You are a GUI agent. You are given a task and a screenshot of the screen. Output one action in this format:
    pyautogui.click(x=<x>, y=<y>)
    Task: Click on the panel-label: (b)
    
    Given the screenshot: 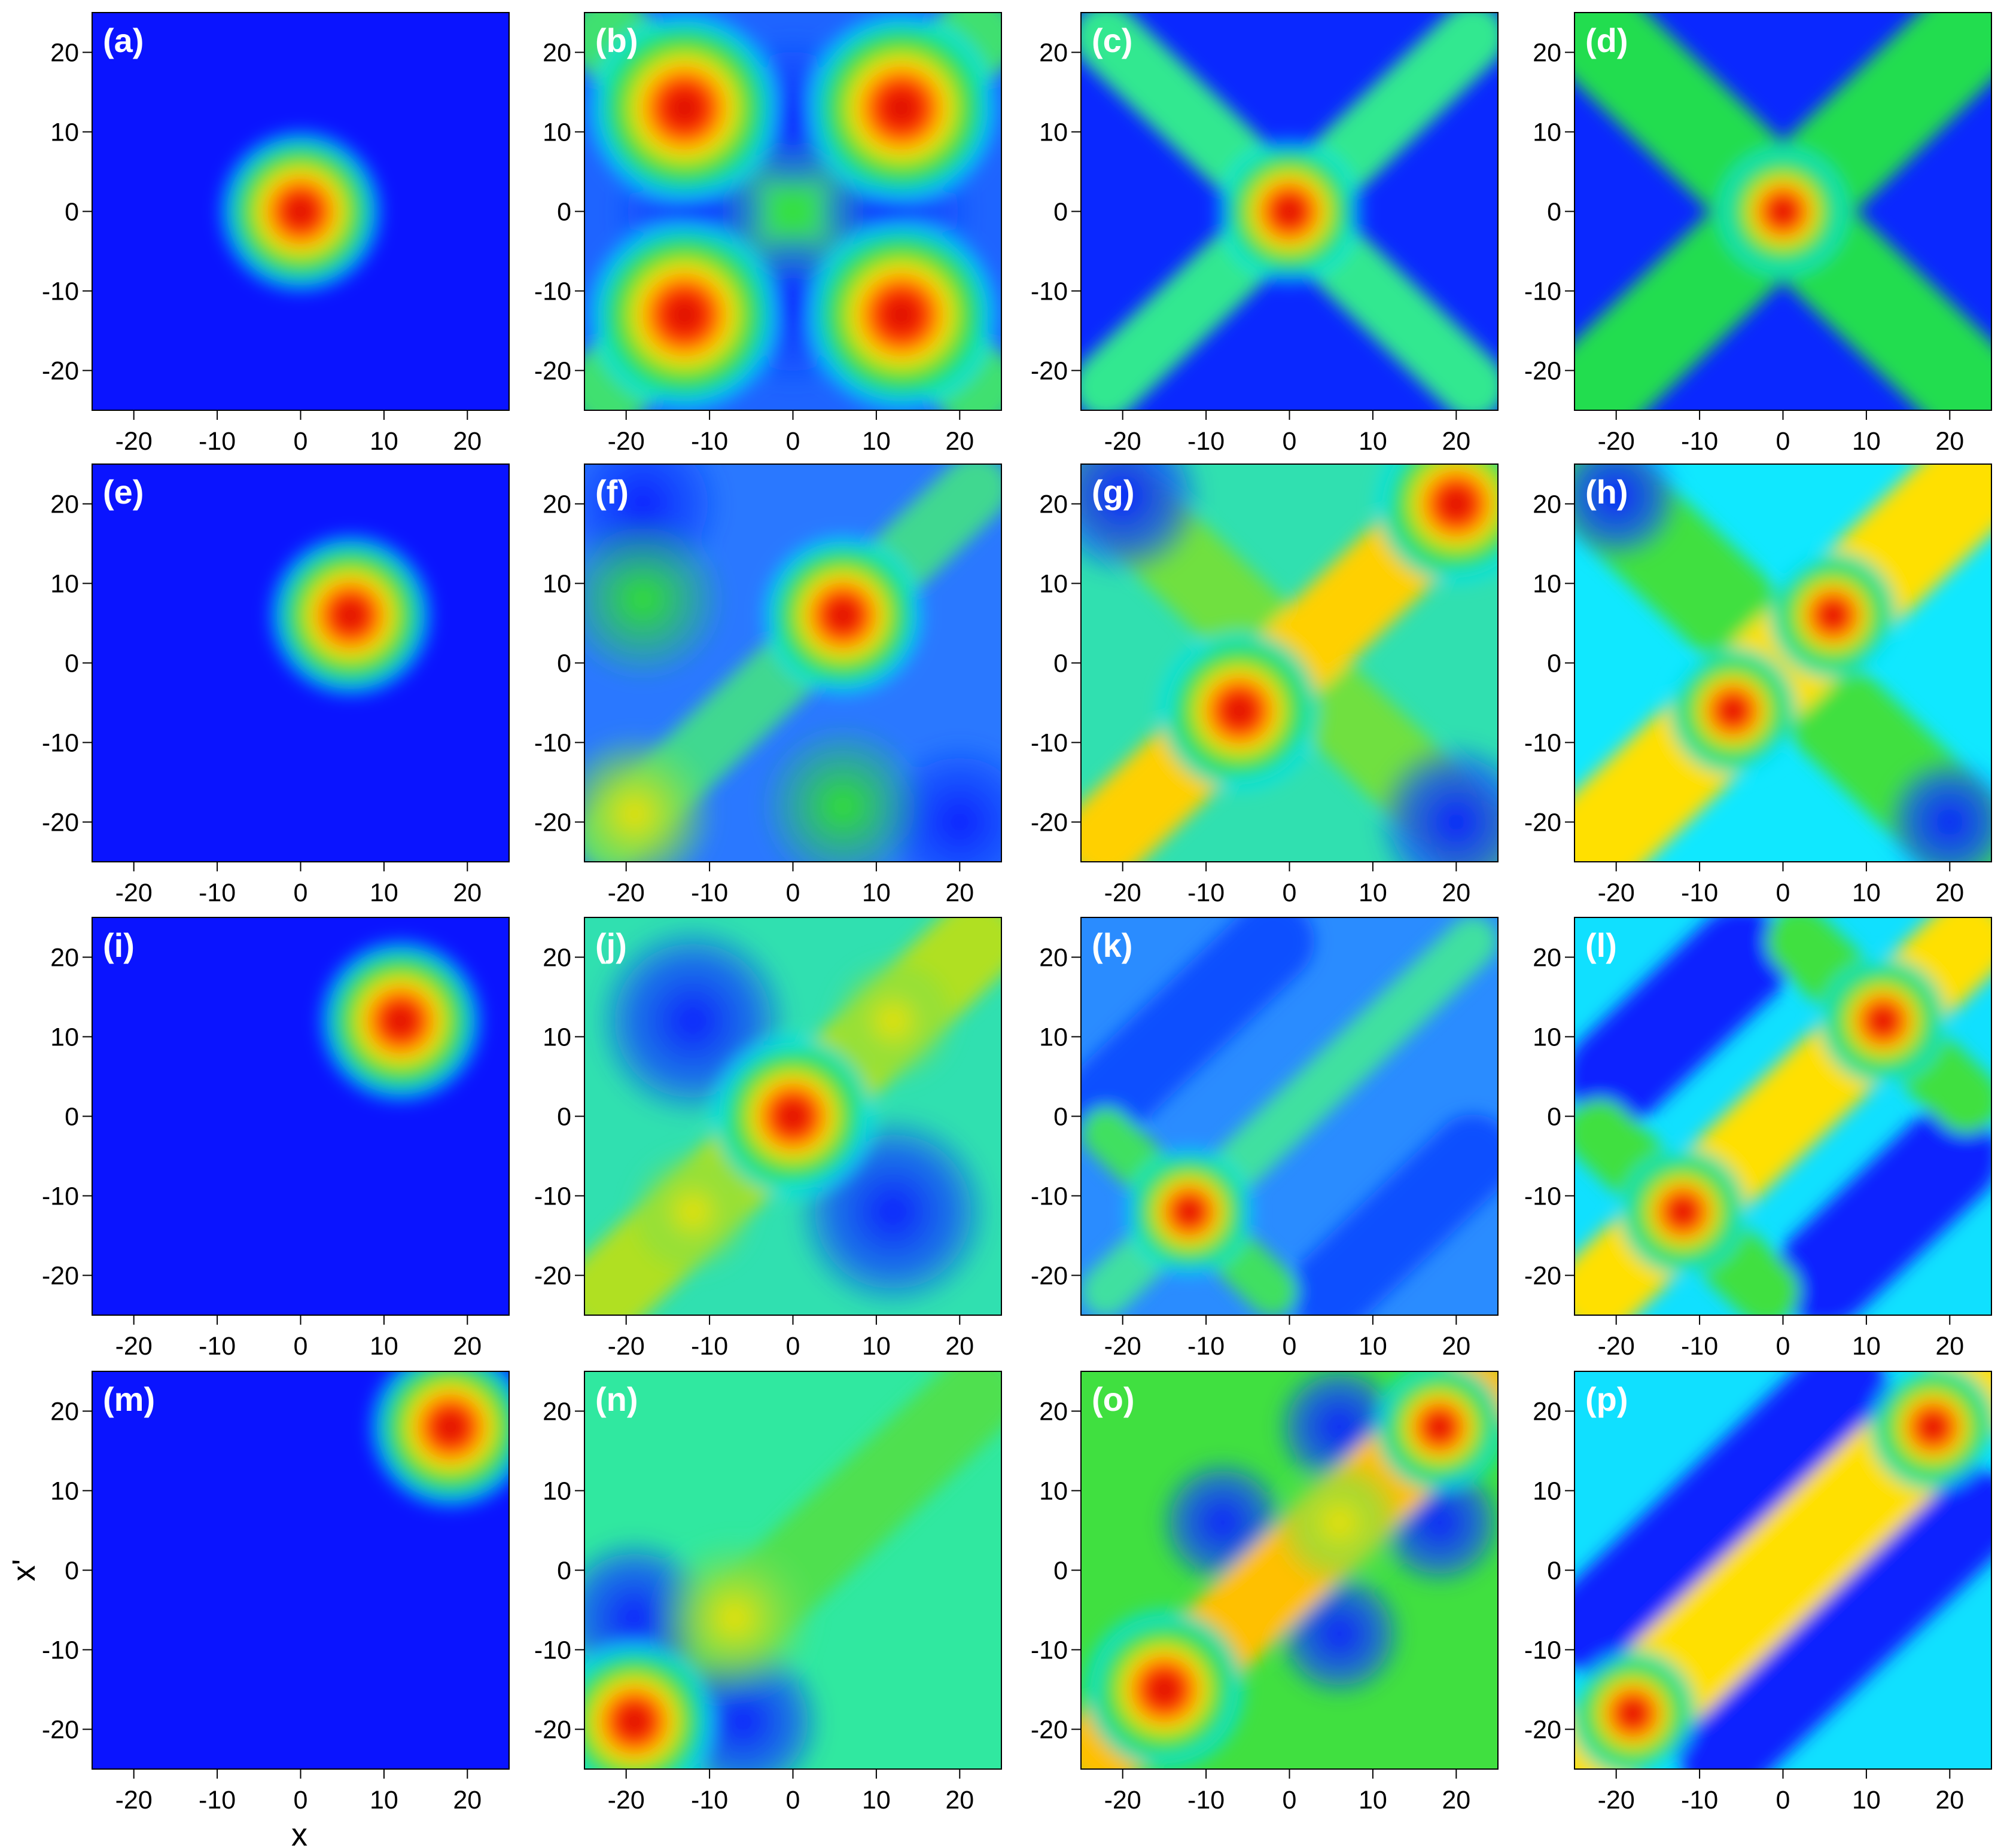 What is the action you would take?
    pyautogui.click(x=616, y=40)
    